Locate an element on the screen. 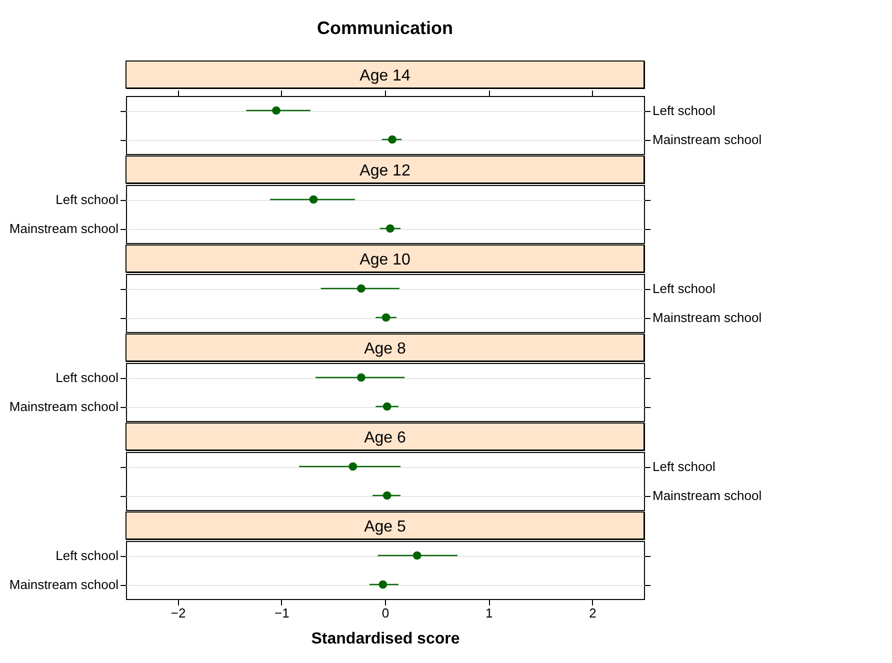 The image size is (892, 663). chart-subtitle: Age 6 is located at coordinates (385, 438).